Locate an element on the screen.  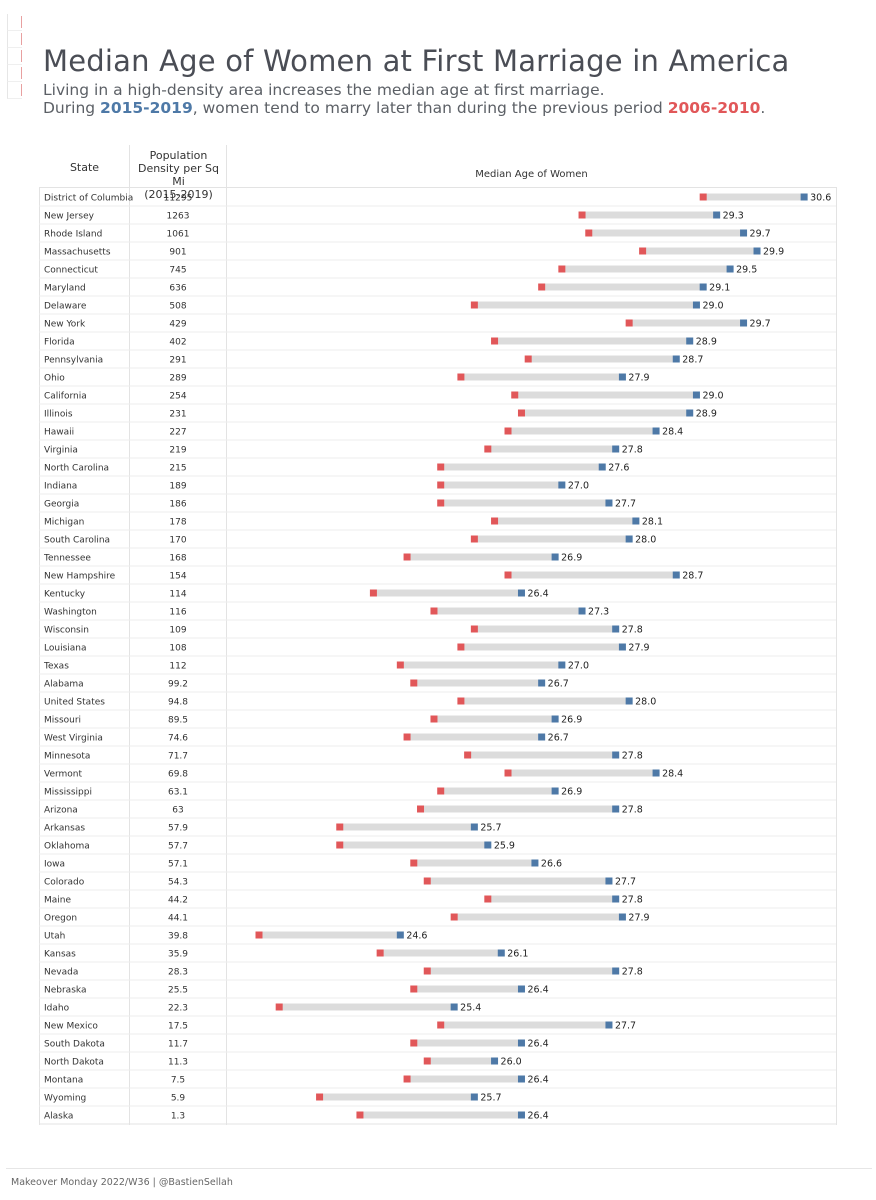
data-label-2015-2019: 27.7 is located at coordinates (625, 882).